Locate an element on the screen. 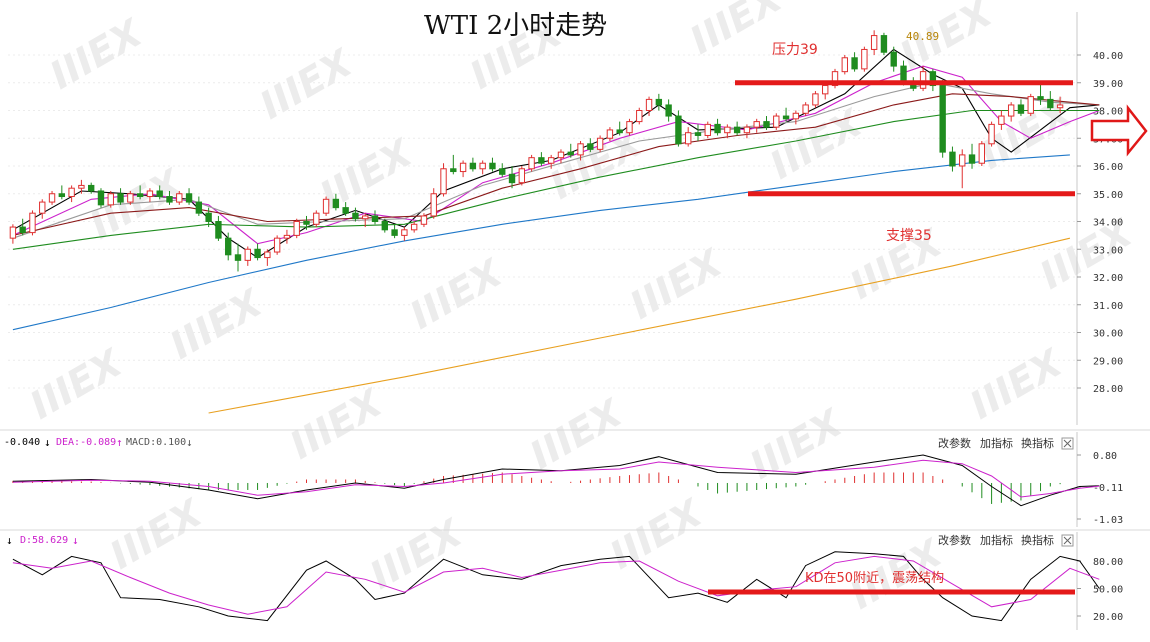 This screenshot has height=642, width=1150. kd-add-indicator-button: 加指标 is located at coordinates (996, 540).